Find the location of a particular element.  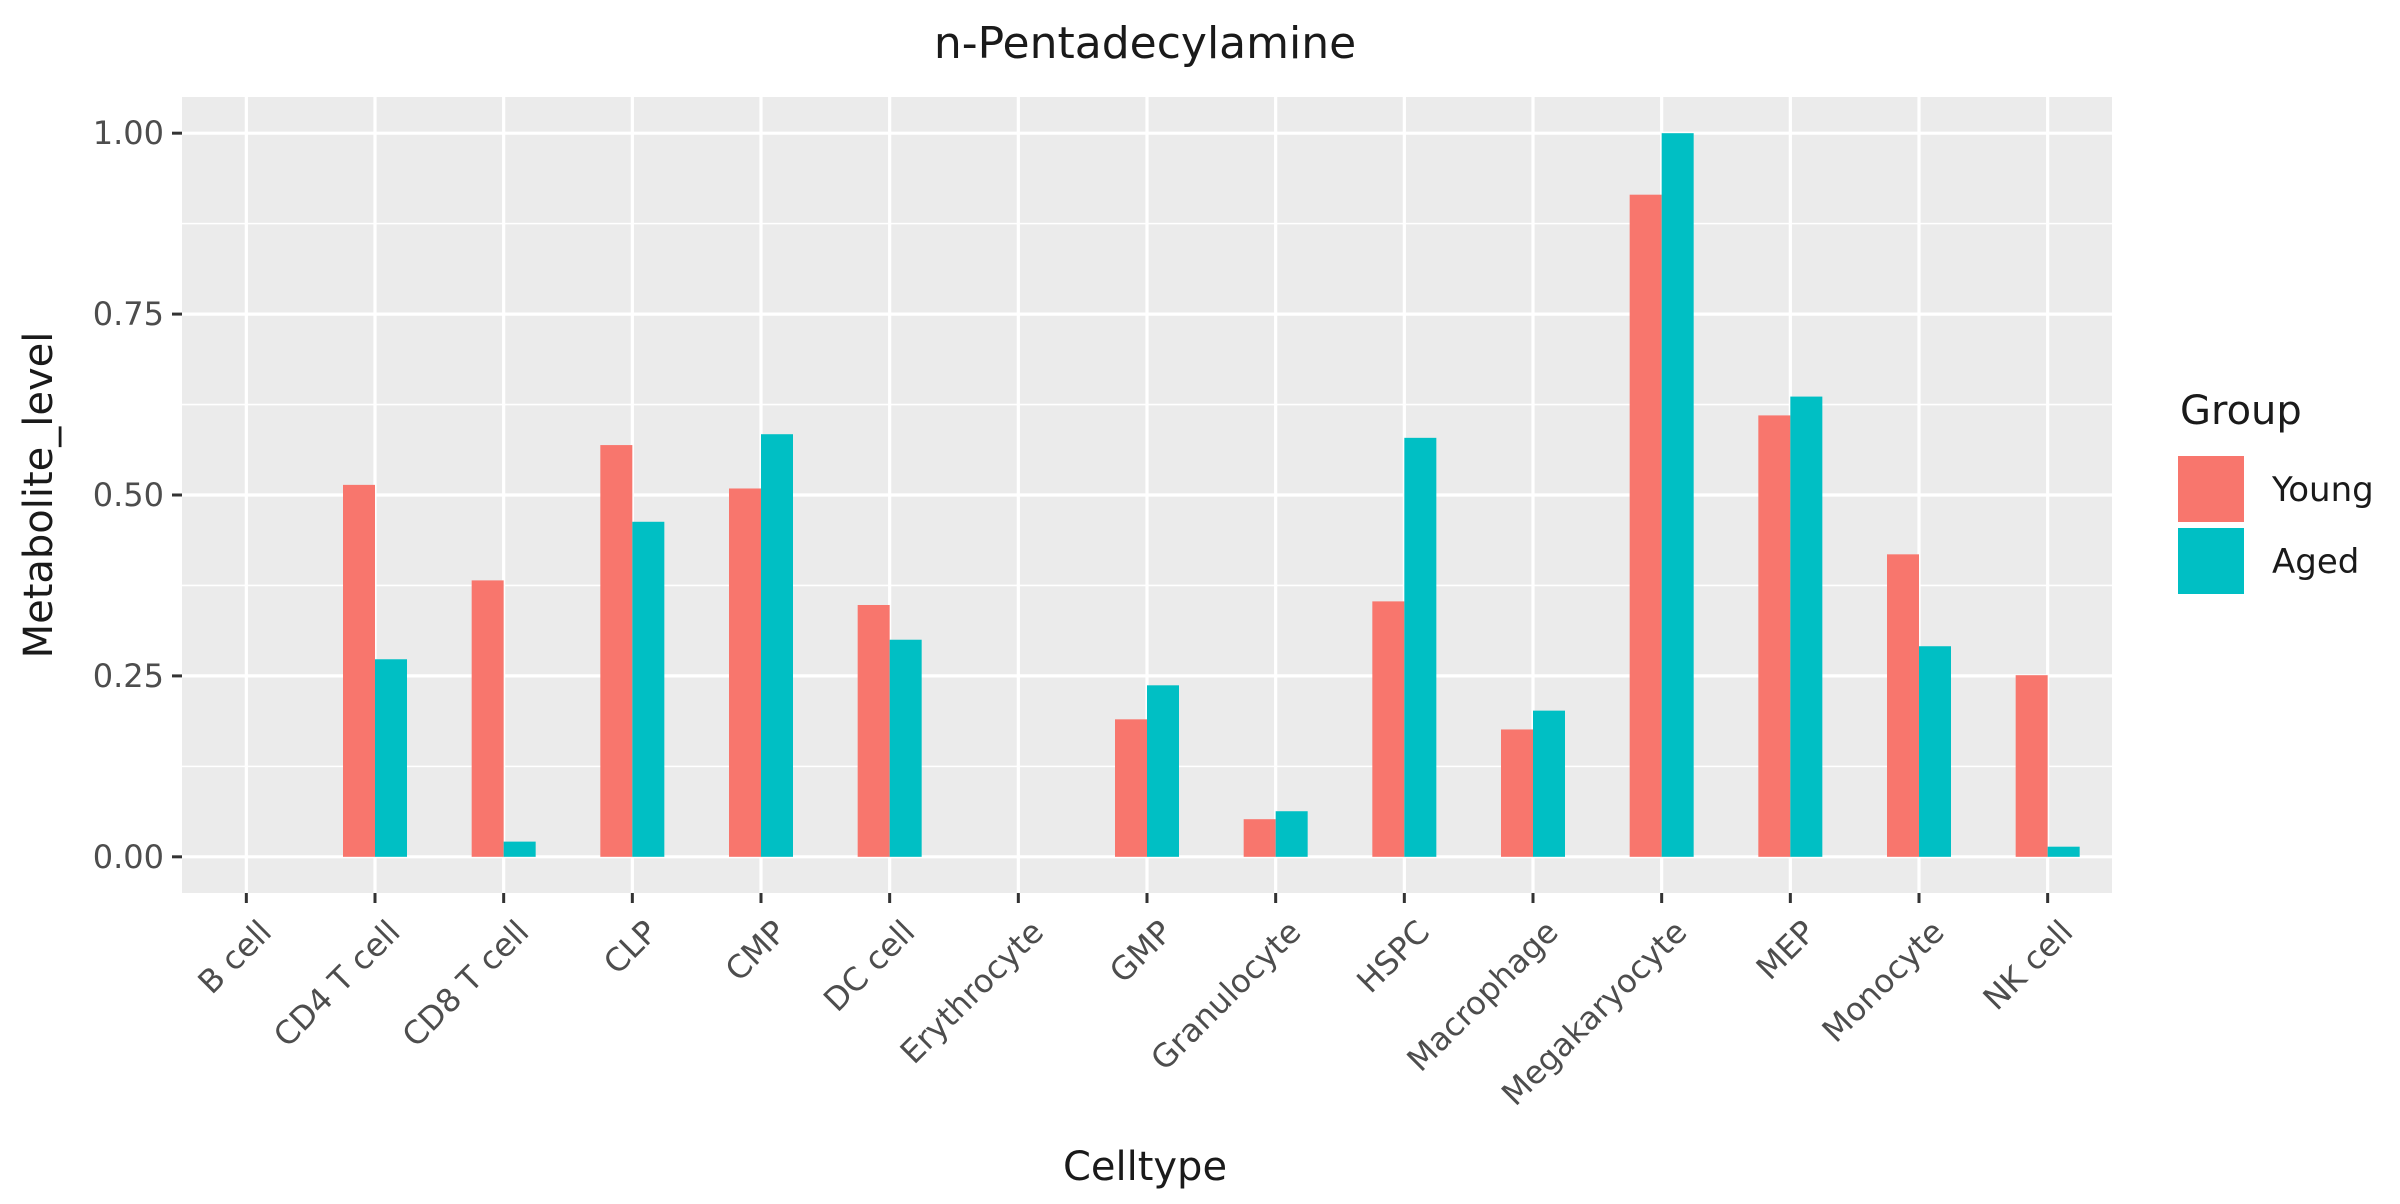

bar-aged-cmp is located at coordinates (777, 645).